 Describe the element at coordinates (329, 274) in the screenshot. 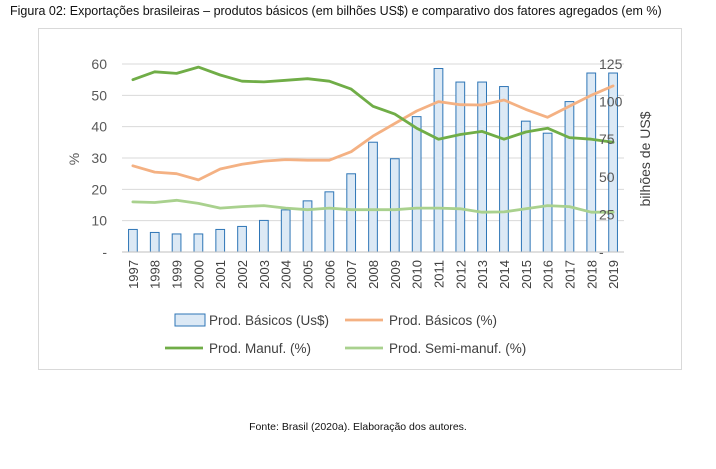

I see `x-tick-label: 2006` at that location.